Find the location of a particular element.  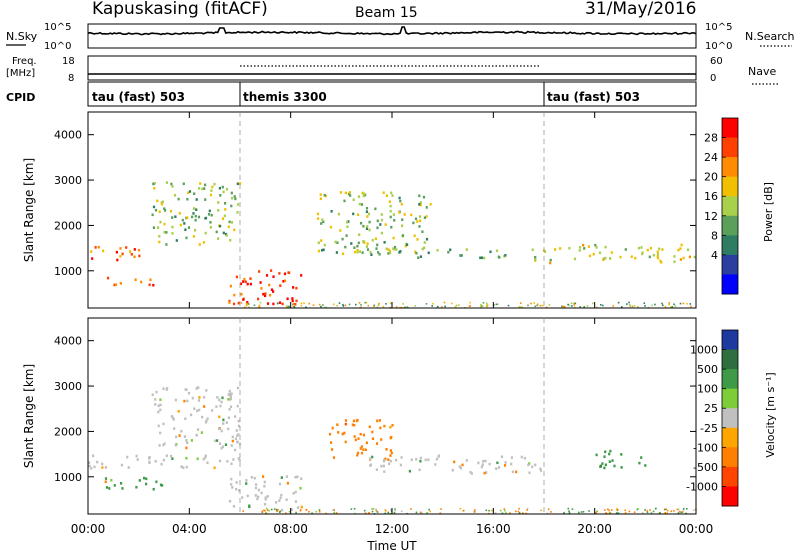

beam-title: Beam 15 is located at coordinates (386, 13).